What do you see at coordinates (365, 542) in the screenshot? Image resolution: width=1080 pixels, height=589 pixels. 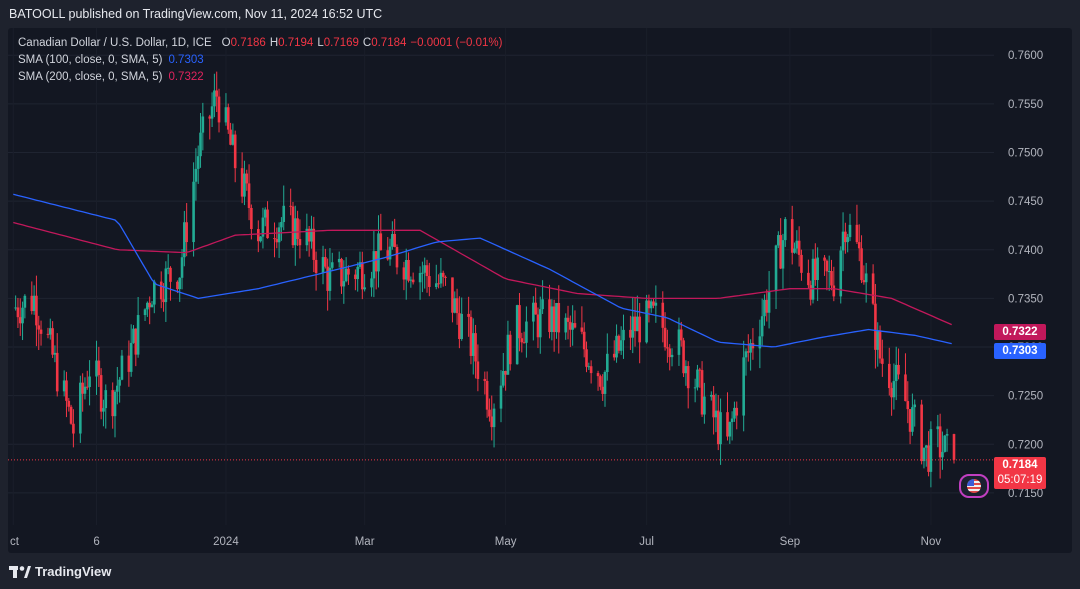 I see `x-tick-label: Mar` at bounding box center [365, 542].